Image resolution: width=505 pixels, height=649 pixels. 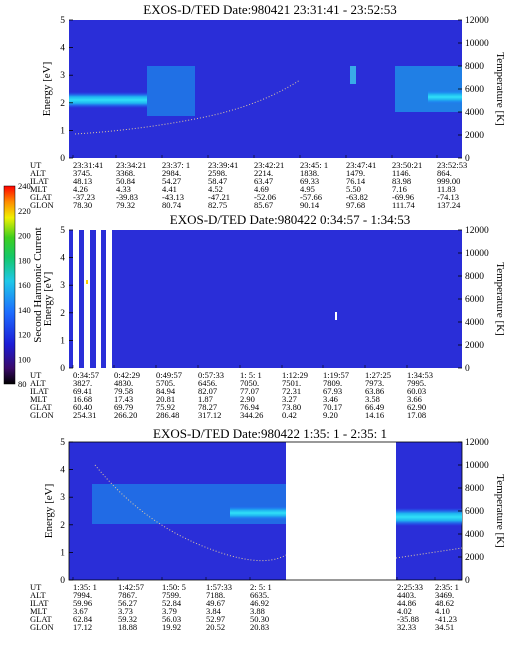 I want to click on ephemeris-cell: 14.16, so click(x=374, y=415).